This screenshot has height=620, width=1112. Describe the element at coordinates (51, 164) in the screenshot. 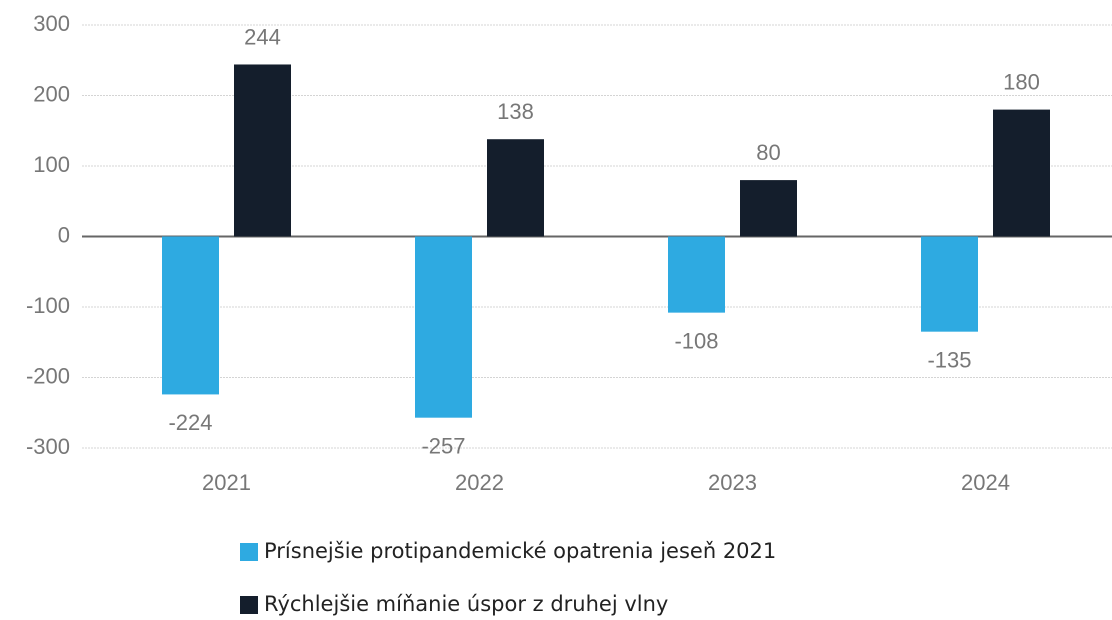

I see `y-tick-label: 100` at that location.